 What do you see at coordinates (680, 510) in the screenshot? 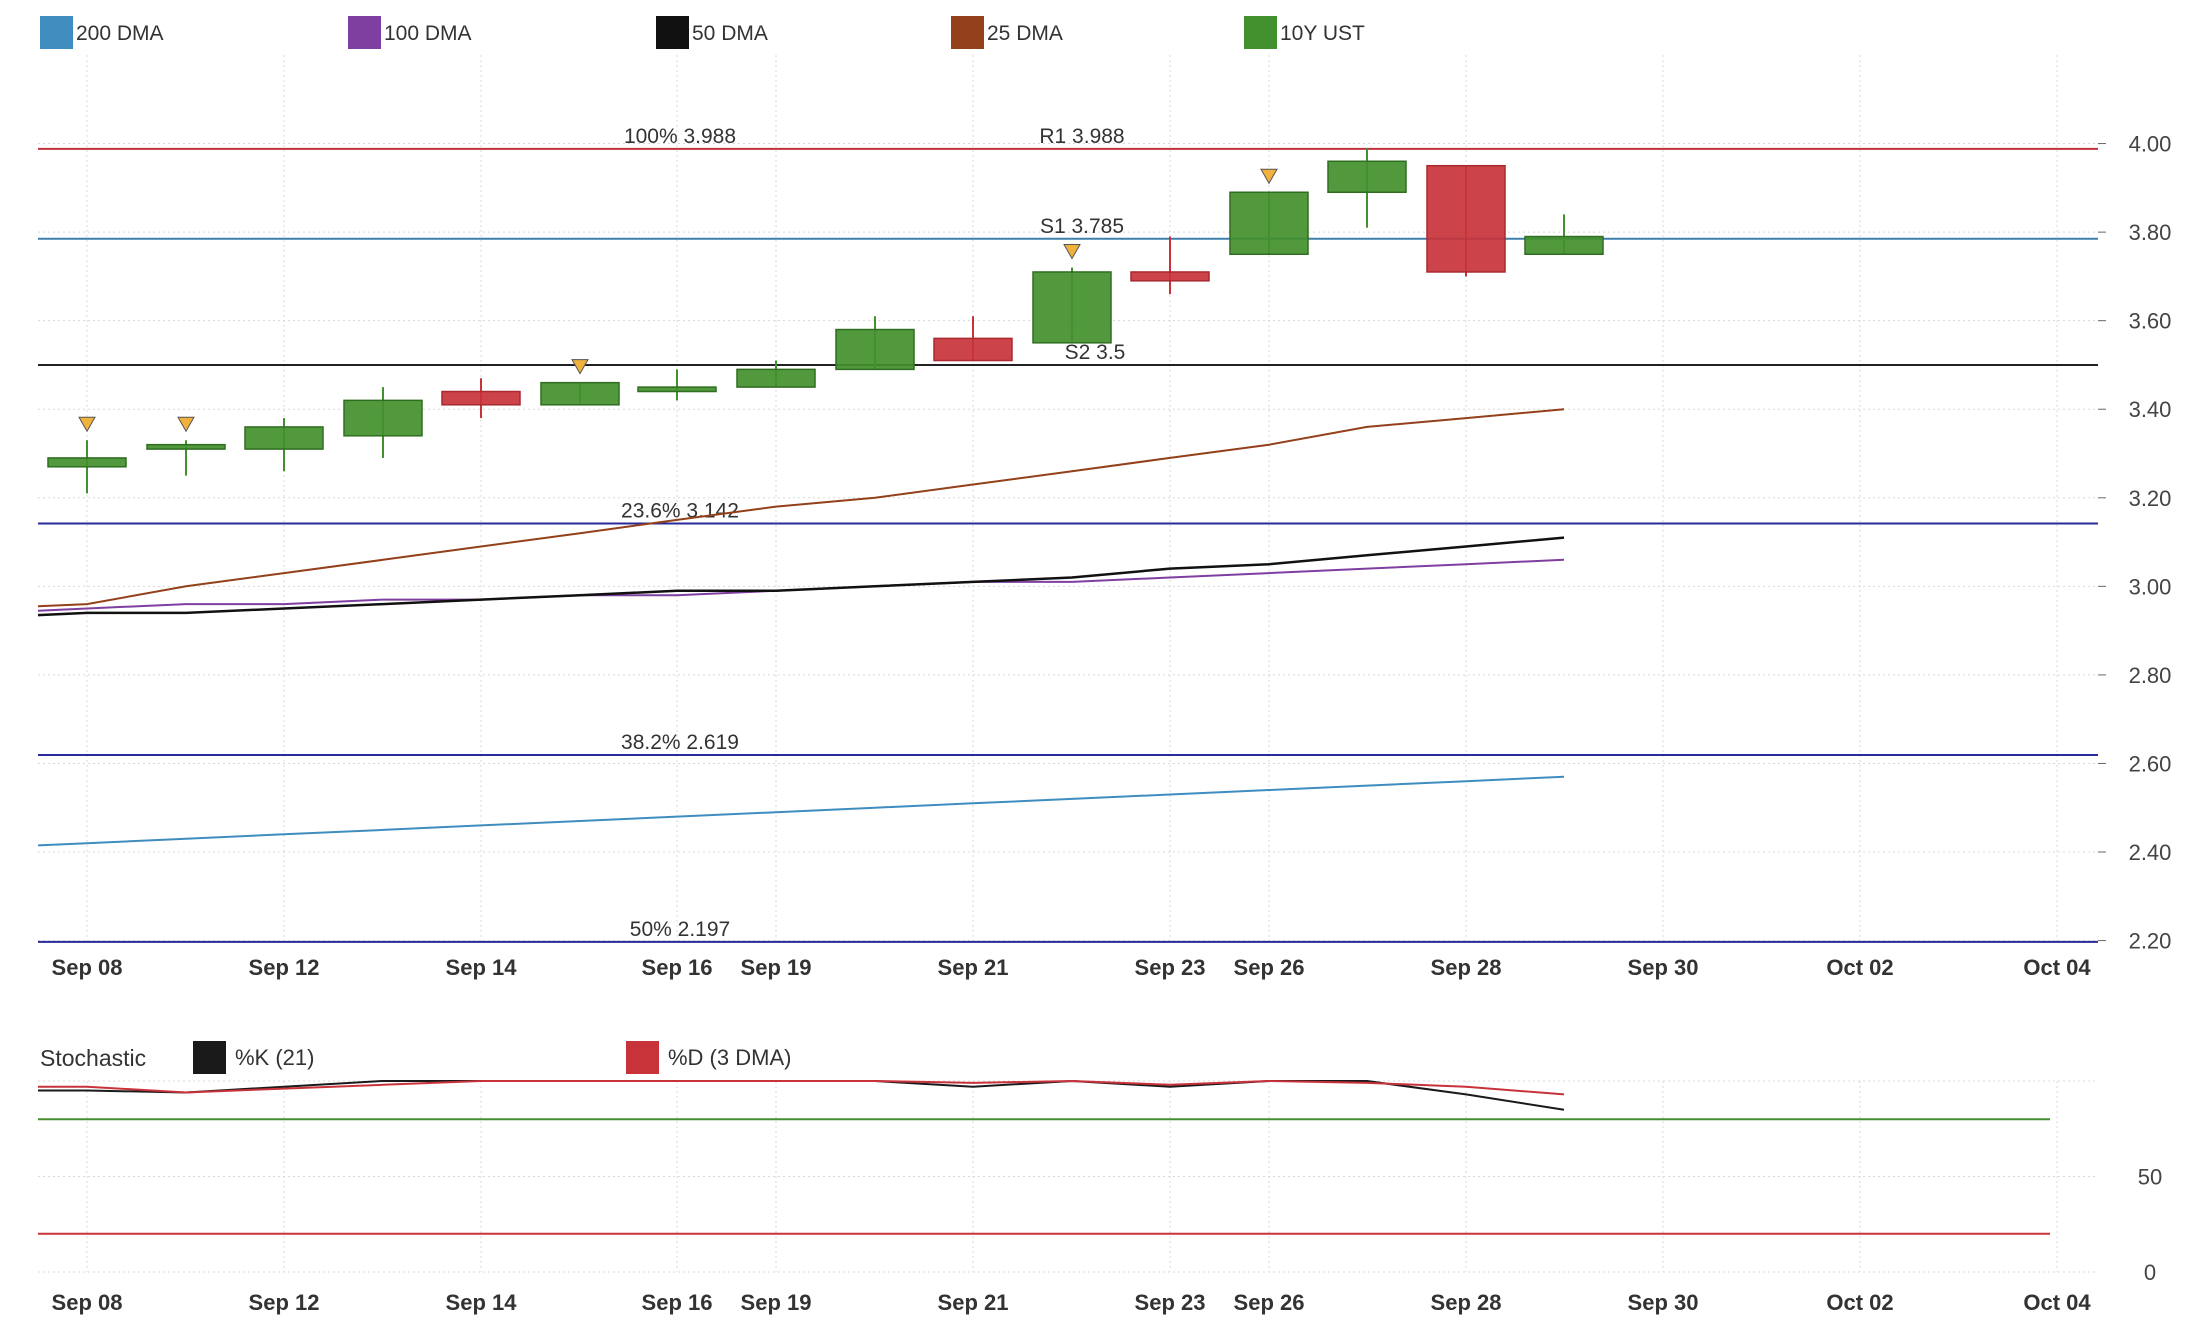
I see `level-label: 23.6% 3.142` at bounding box center [680, 510].